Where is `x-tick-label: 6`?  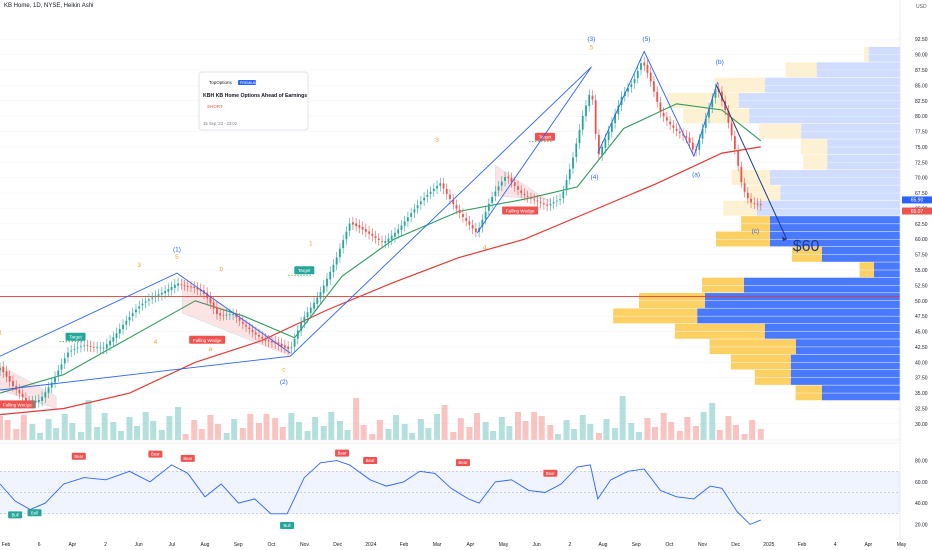 x-tick-label: 6 is located at coordinates (39, 545).